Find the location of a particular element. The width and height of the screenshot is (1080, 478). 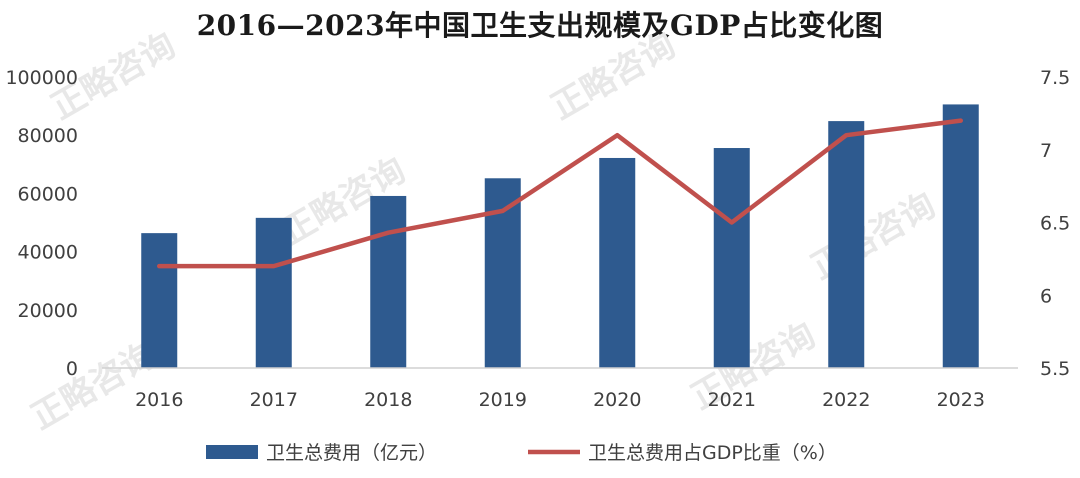

right-tick-label: 6.5 is located at coordinates (1055, 224).